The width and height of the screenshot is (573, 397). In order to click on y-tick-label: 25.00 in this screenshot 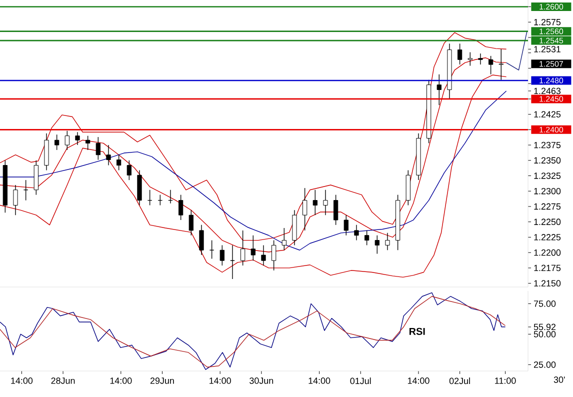, I will do `click(545, 364)`.